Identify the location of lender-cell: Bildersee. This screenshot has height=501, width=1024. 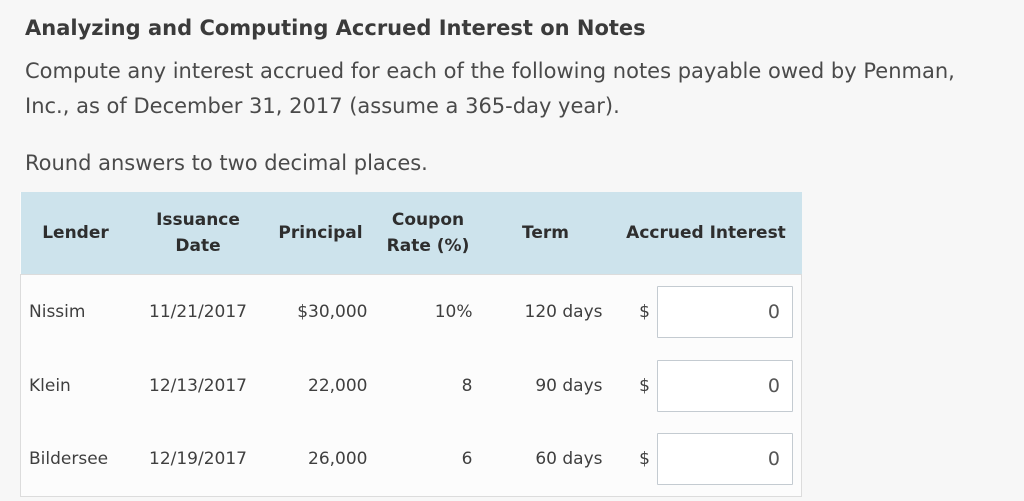
(69, 459).